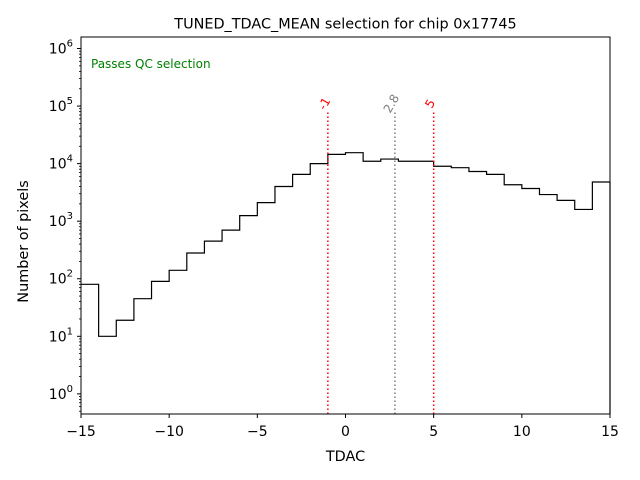  What do you see at coordinates (61, 278) in the screenshot?
I see `y-tick-label: 10²` at bounding box center [61, 278].